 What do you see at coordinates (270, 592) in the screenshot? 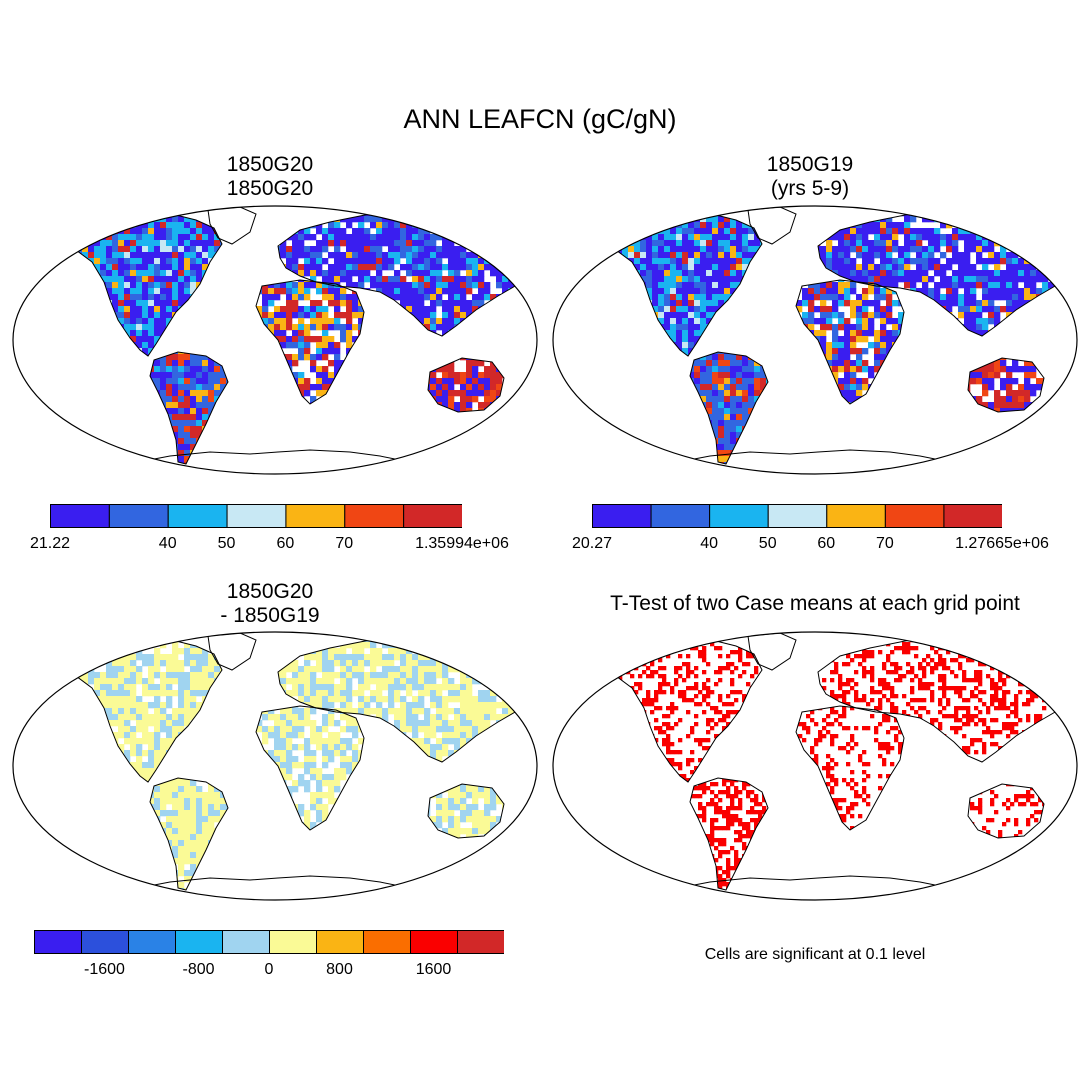
I see `panel-3-title-line1: 1850G20` at bounding box center [270, 592].